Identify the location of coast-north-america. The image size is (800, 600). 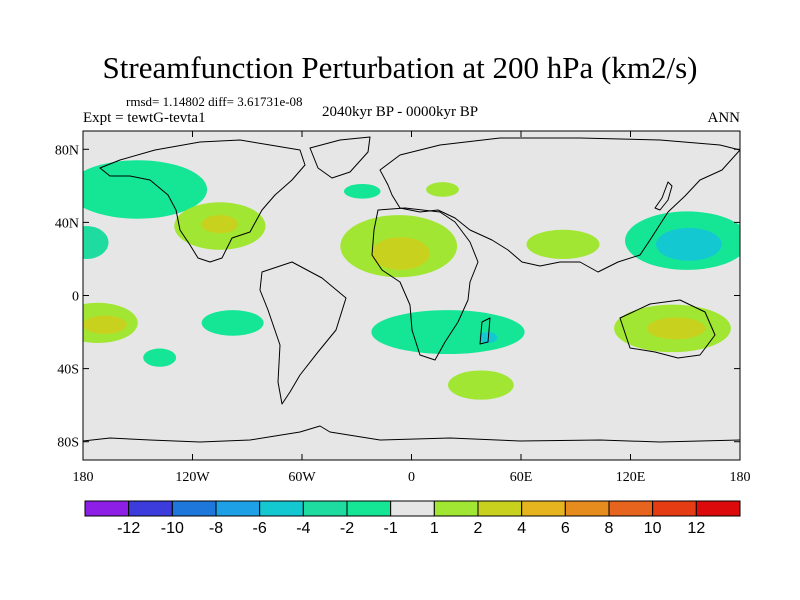
(202, 201).